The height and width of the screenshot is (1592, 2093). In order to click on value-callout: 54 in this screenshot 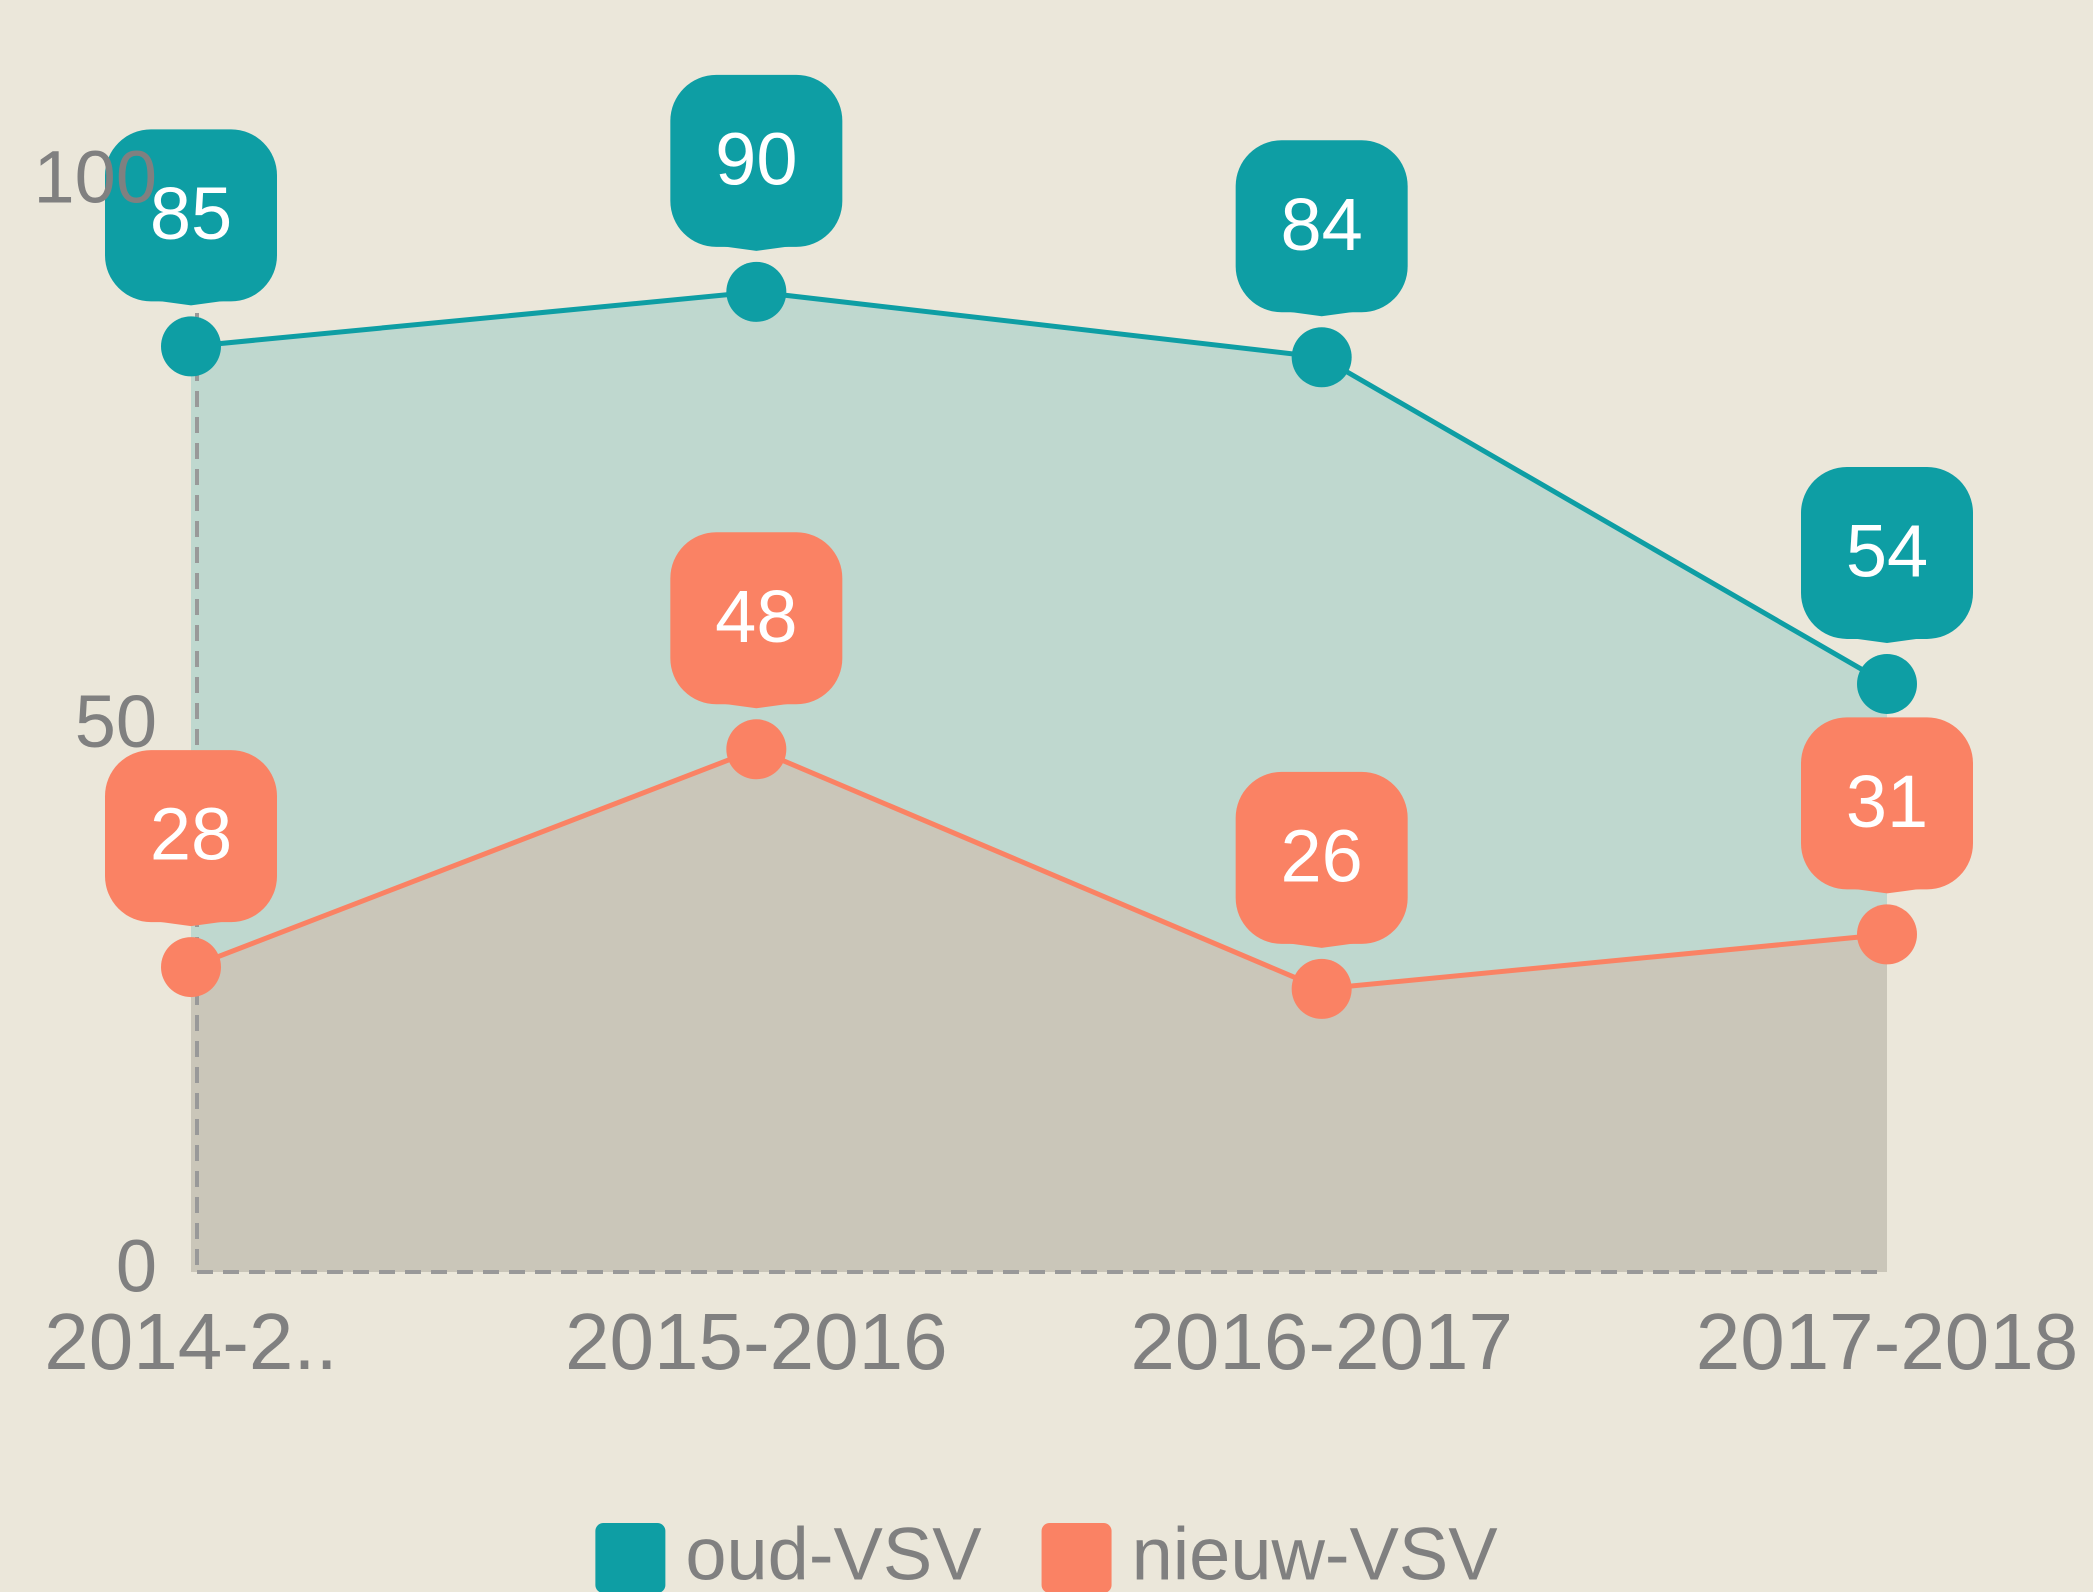, I will do `click(1887, 554)`.